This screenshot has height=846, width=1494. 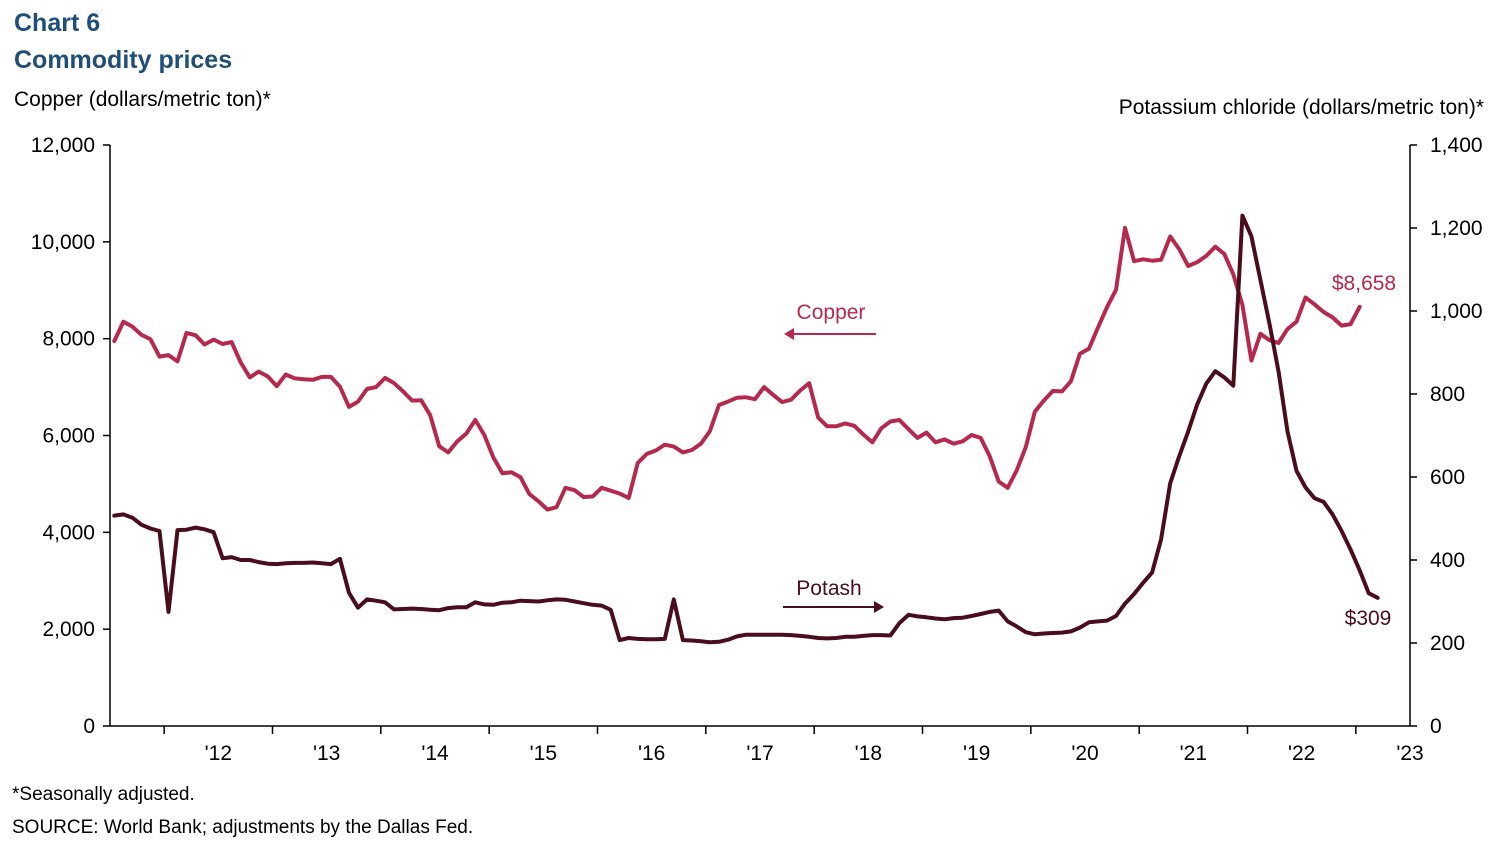 What do you see at coordinates (879, 607) in the screenshot?
I see `potash-arrowhead` at bounding box center [879, 607].